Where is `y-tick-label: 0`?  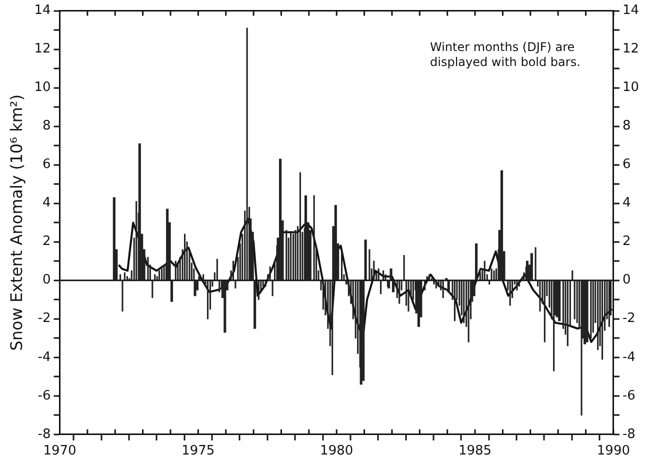
y-tick-label: 0 is located at coordinates (46, 280).